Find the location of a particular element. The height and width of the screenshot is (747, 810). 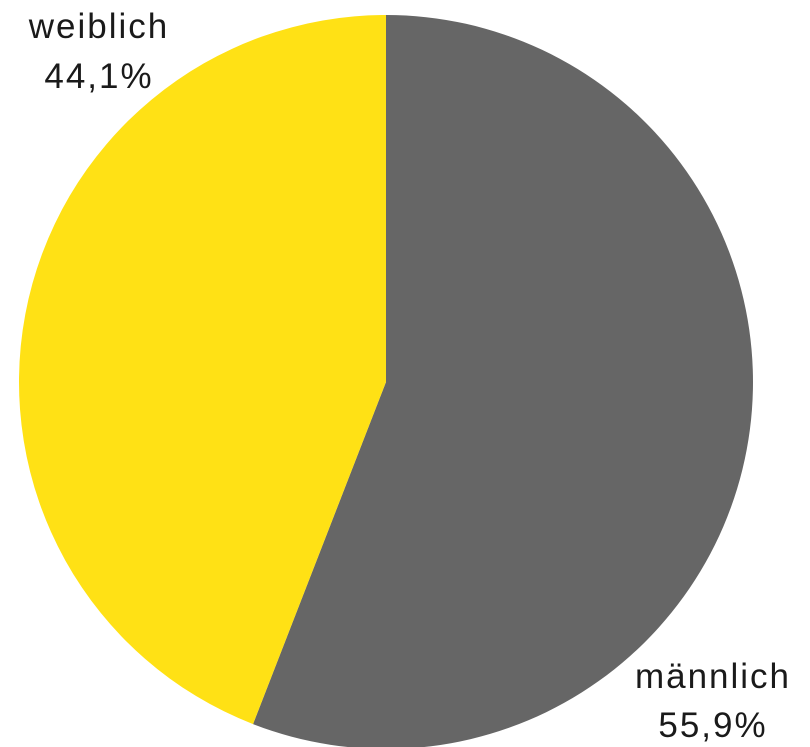

slice-label-maennlich-name: männlich is located at coordinates (713, 676).